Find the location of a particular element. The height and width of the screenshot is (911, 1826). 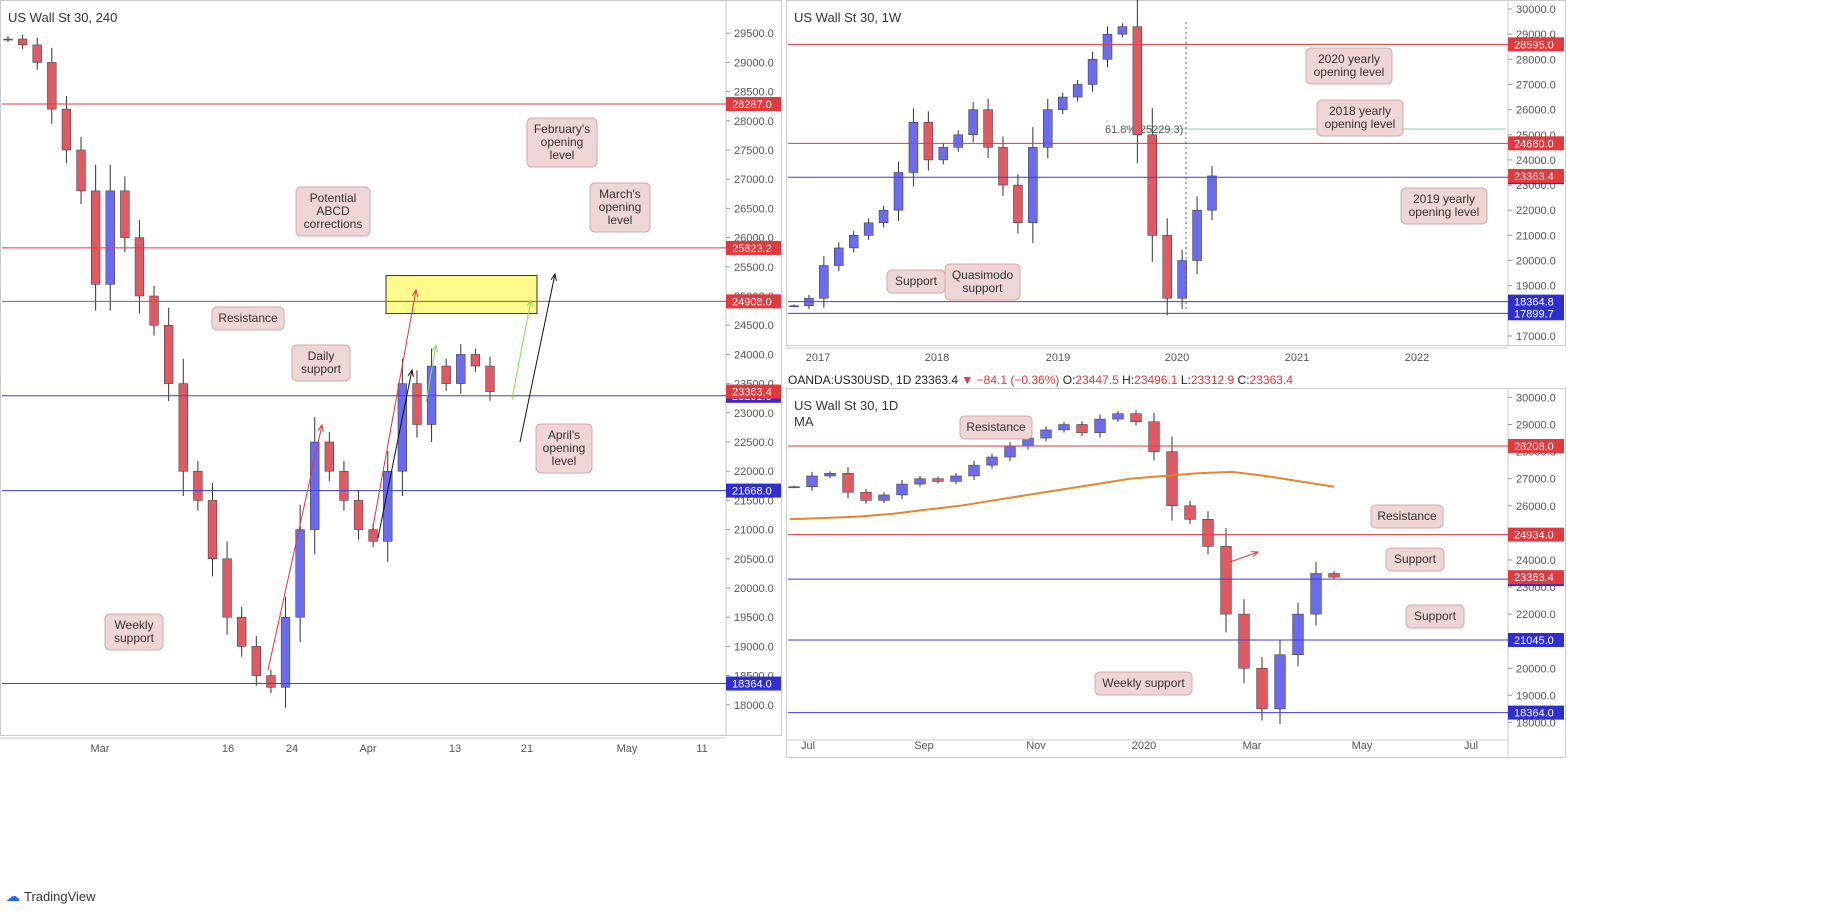

annotation-callout: Potential ABCD corrections is located at coordinates (333, 211).